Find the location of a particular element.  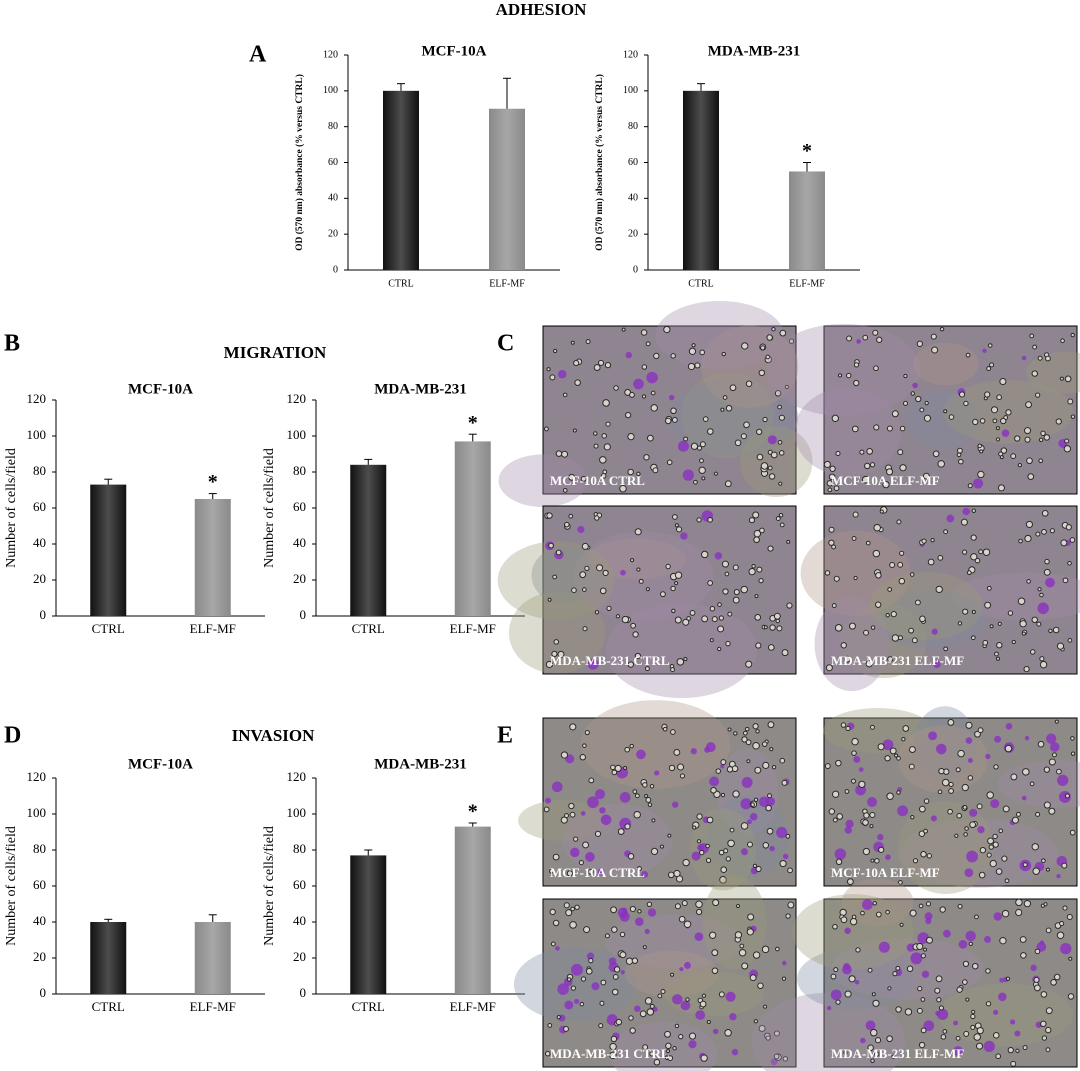

section-title: INVASION is located at coordinates (274, 735).